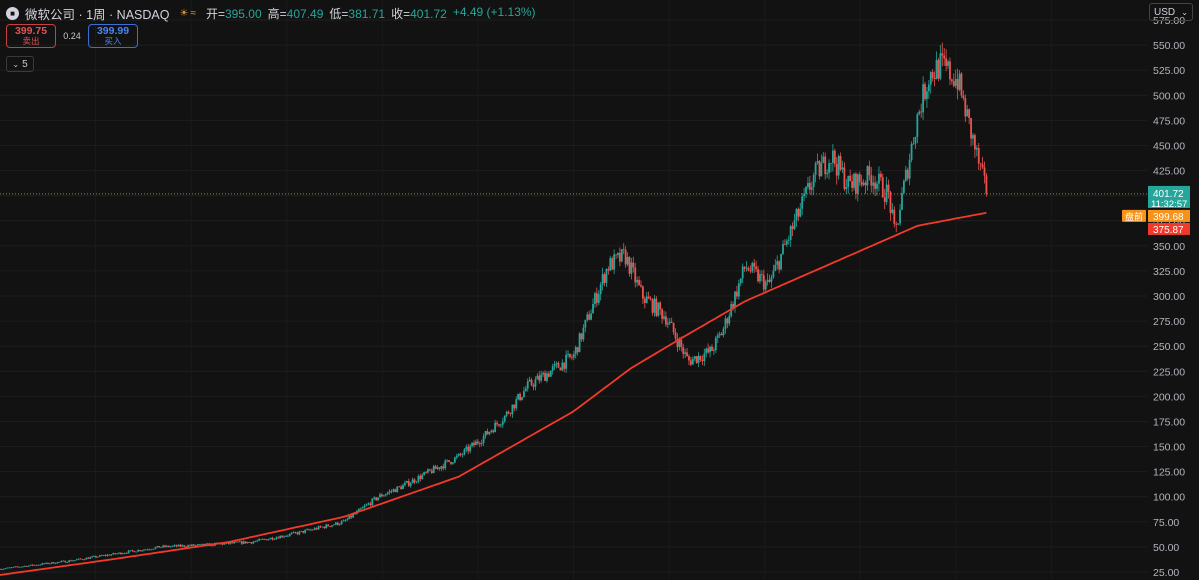  What do you see at coordinates (1166, 573) in the screenshot?
I see `y-tick-label: 25.00` at bounding box center [1166, 573].